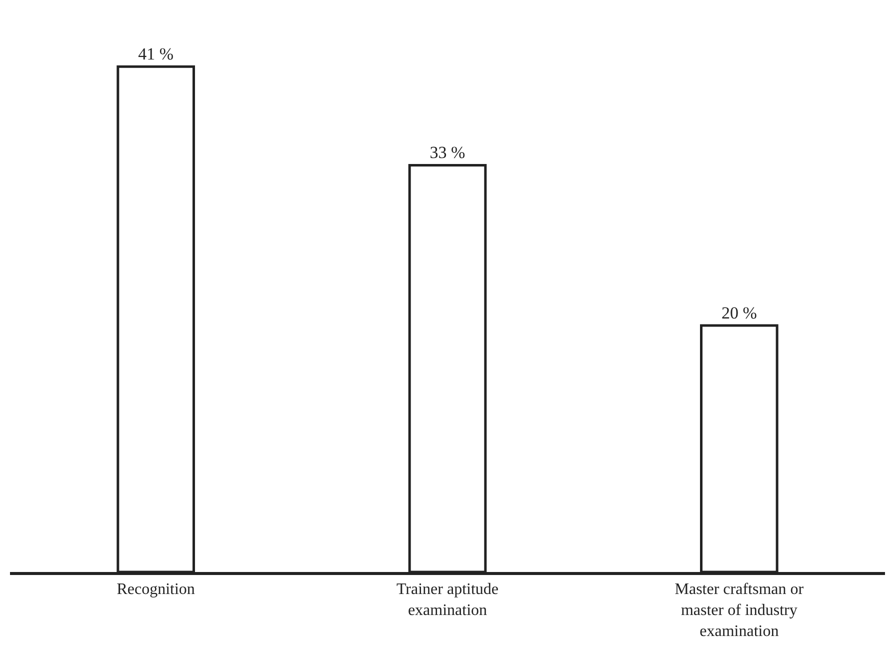 The image size is (895, 662). I want to click on data-label: 33 %, so click(448, 152).